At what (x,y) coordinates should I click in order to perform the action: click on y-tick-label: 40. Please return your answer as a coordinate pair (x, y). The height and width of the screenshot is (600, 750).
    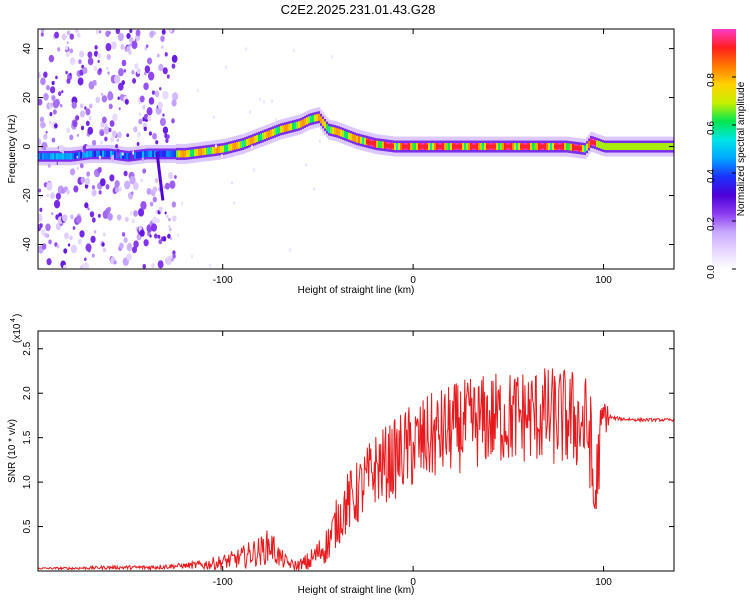
    Looking at the image, I should click on (27, 49).